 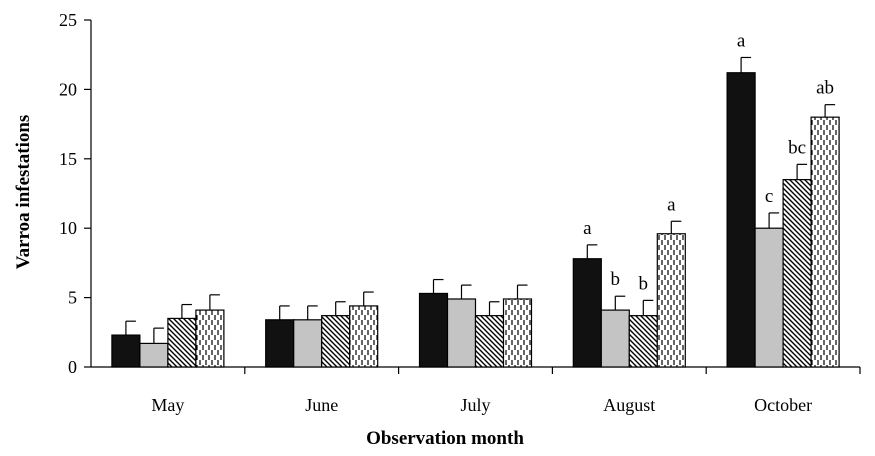 What do you see at coordinates (68, 159) in the screenshot?
I see `y-tick-label: 15` at bounding box center [68, 159].